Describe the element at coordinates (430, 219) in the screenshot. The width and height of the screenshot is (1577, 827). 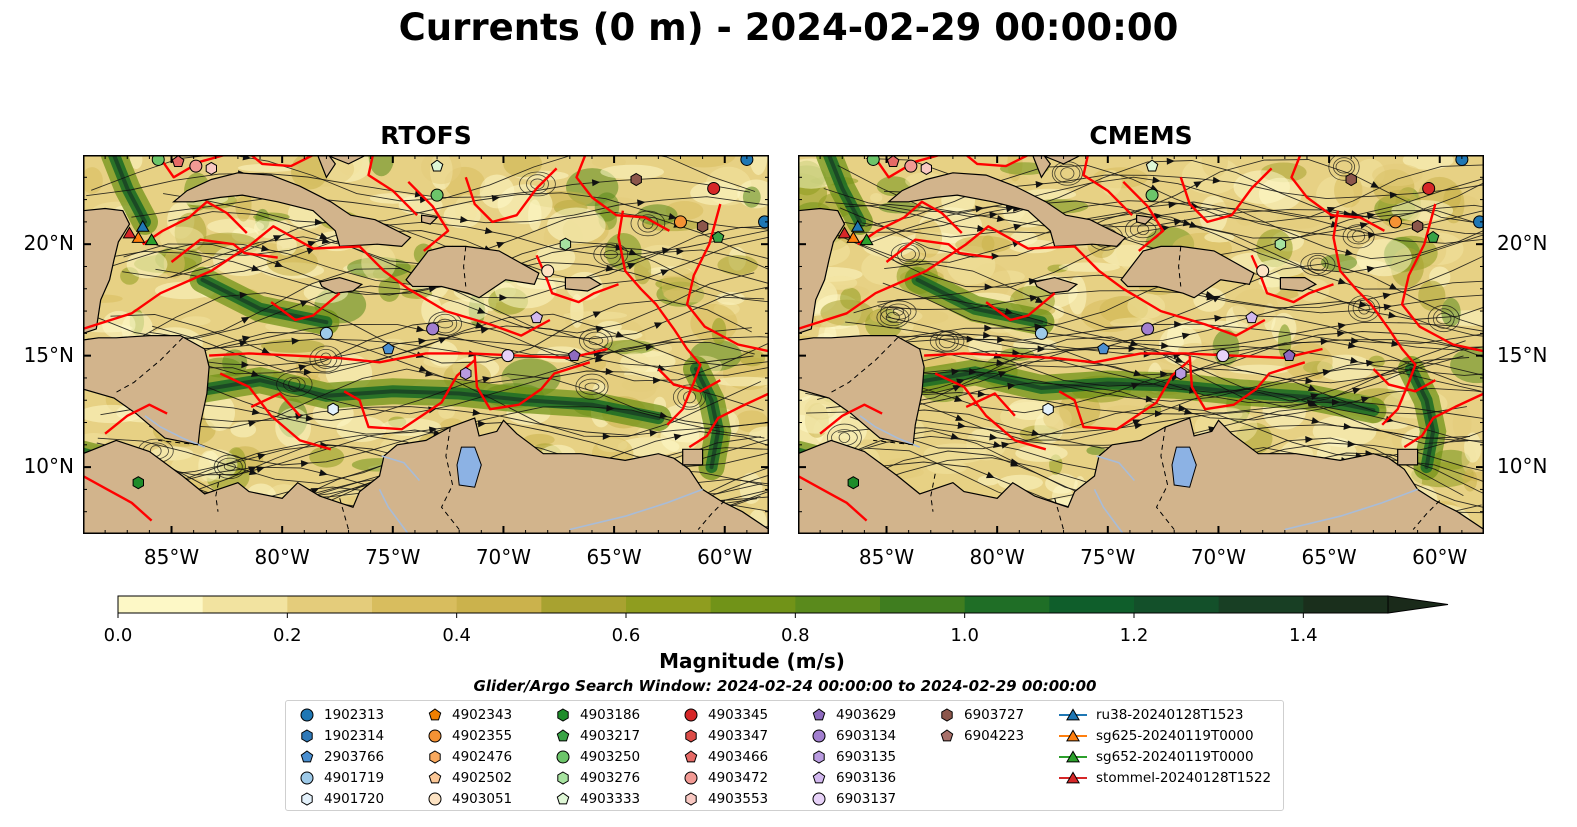
I see `inagua-island` at that location.